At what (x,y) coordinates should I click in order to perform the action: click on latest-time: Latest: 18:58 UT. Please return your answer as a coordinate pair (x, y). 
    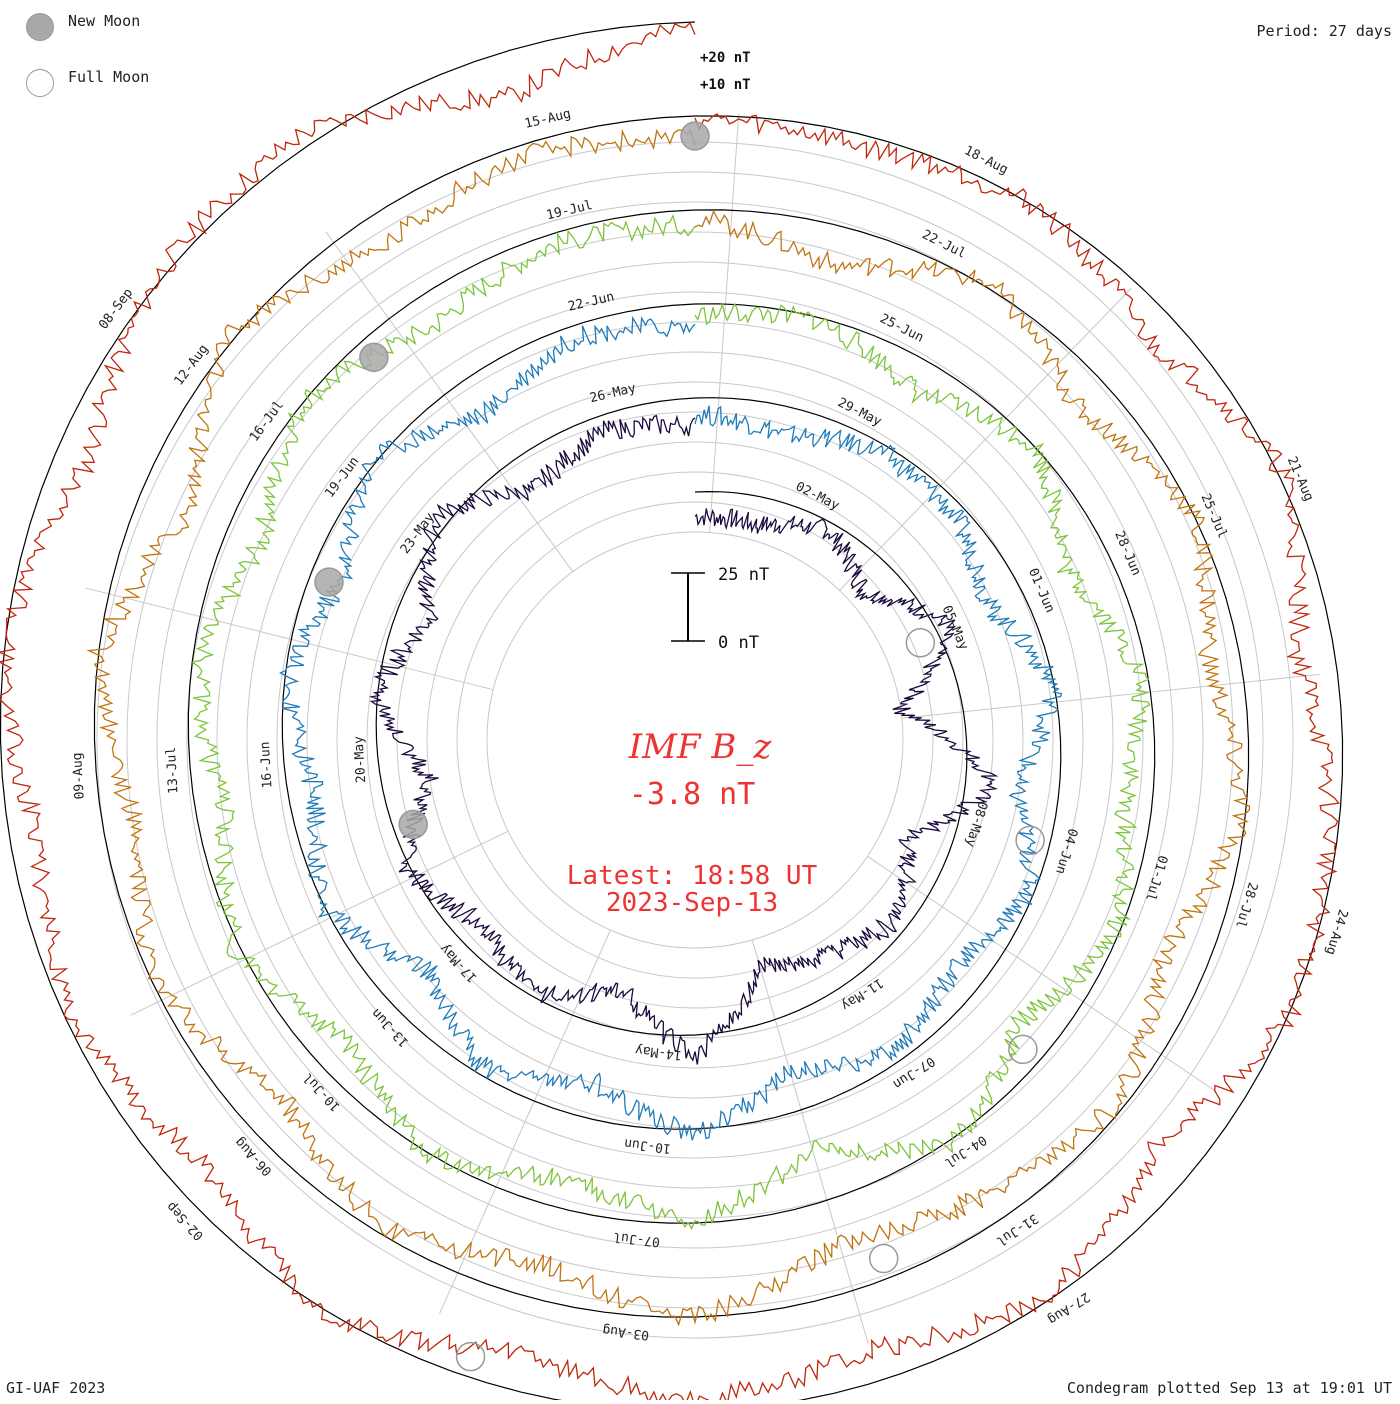
    Looking at the image, I should click on (692, 876).